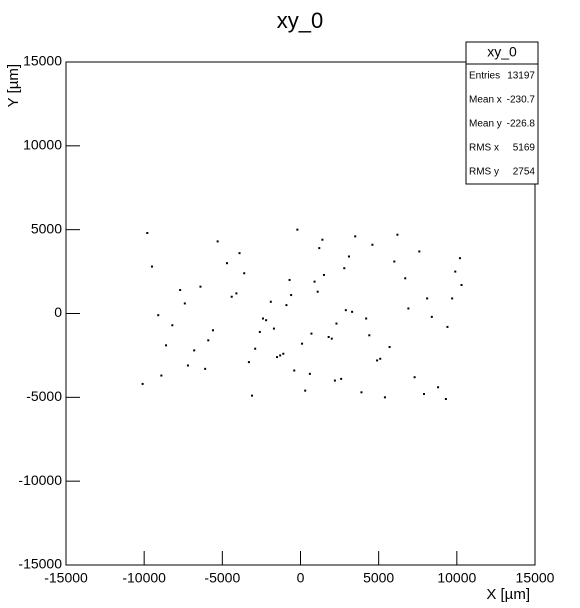  I want to click on x-tick-label: -10000, so click(144, 578).